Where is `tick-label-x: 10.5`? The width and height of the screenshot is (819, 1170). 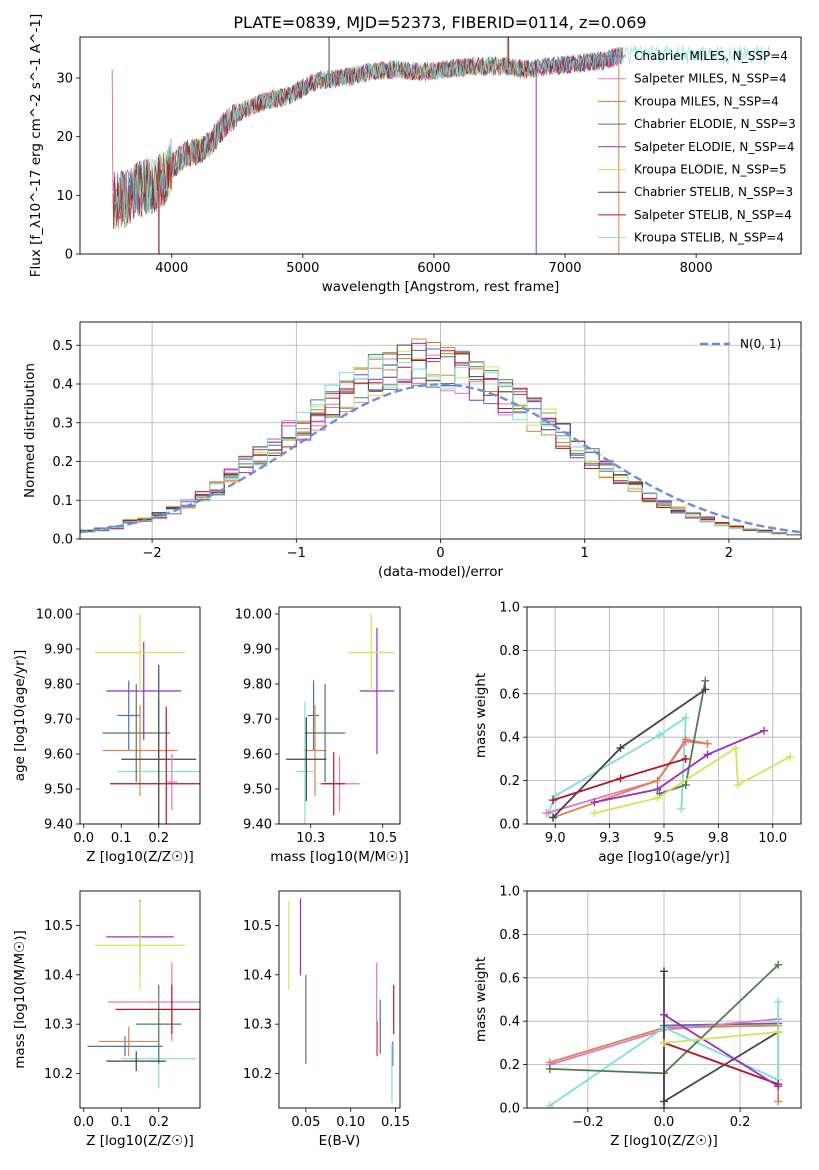 tick-label-x: 10.5 is located at coordinates (382, 838).